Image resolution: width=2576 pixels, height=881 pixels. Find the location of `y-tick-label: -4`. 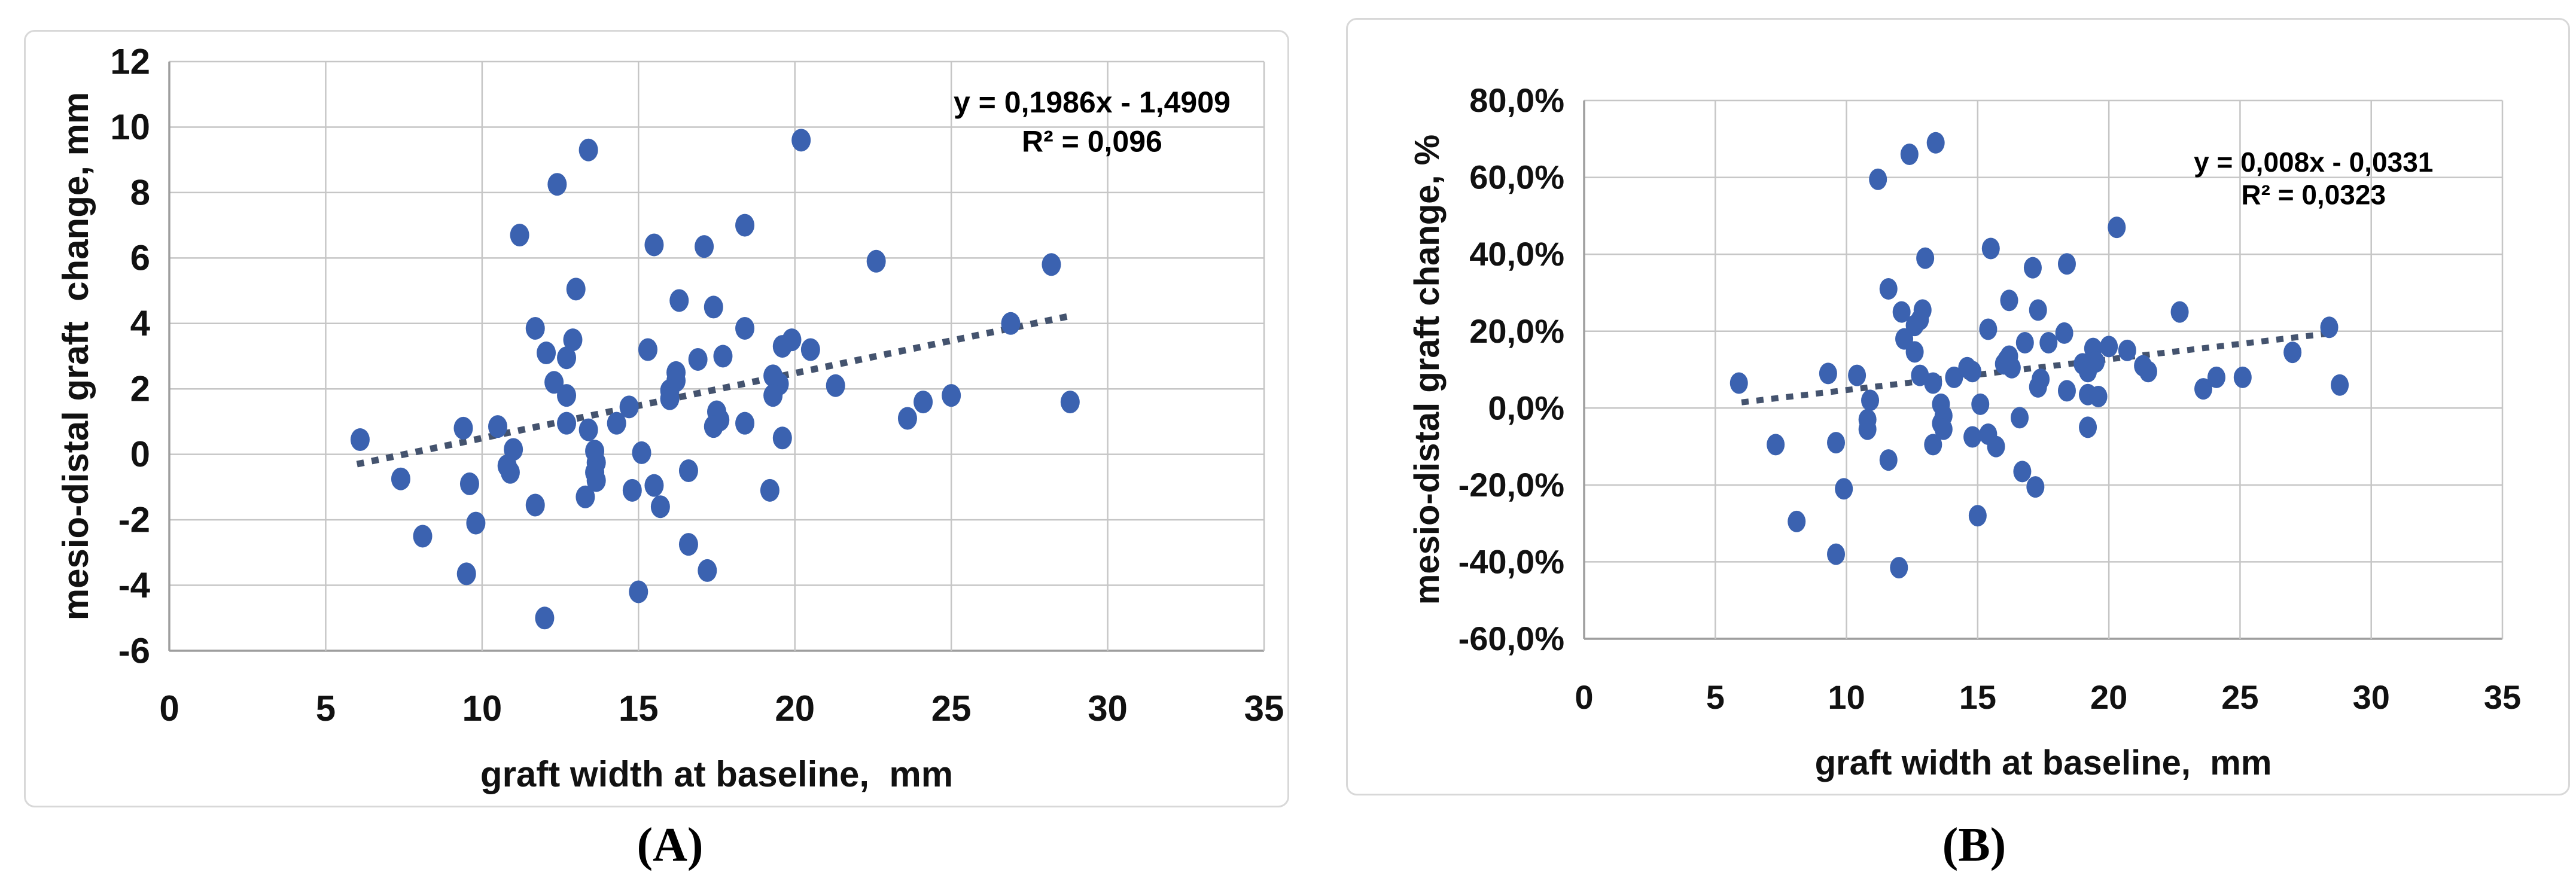

y-tick-label: -4 is located at coordinates (134, 585).